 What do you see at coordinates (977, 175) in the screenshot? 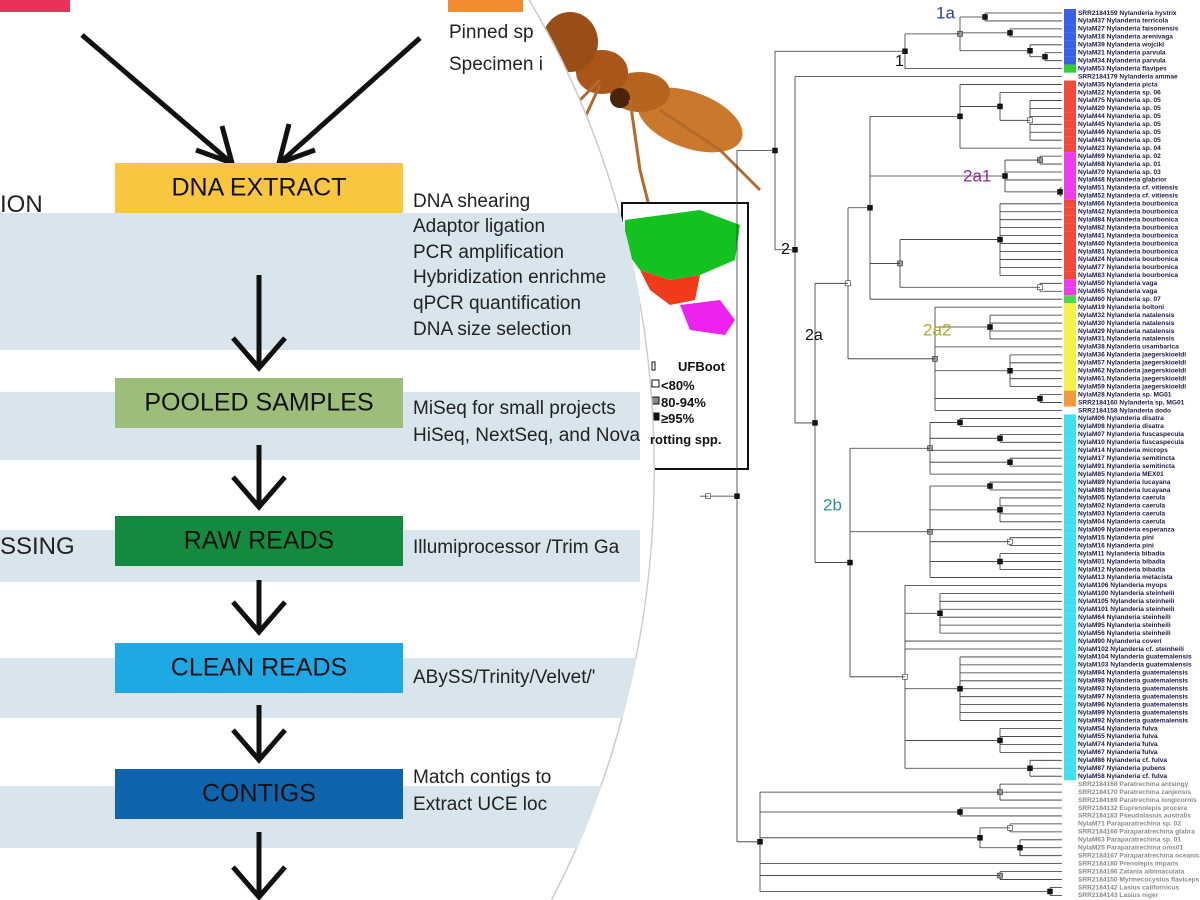
I see `clade-label: 2a1` at bounding box center [977, 175].